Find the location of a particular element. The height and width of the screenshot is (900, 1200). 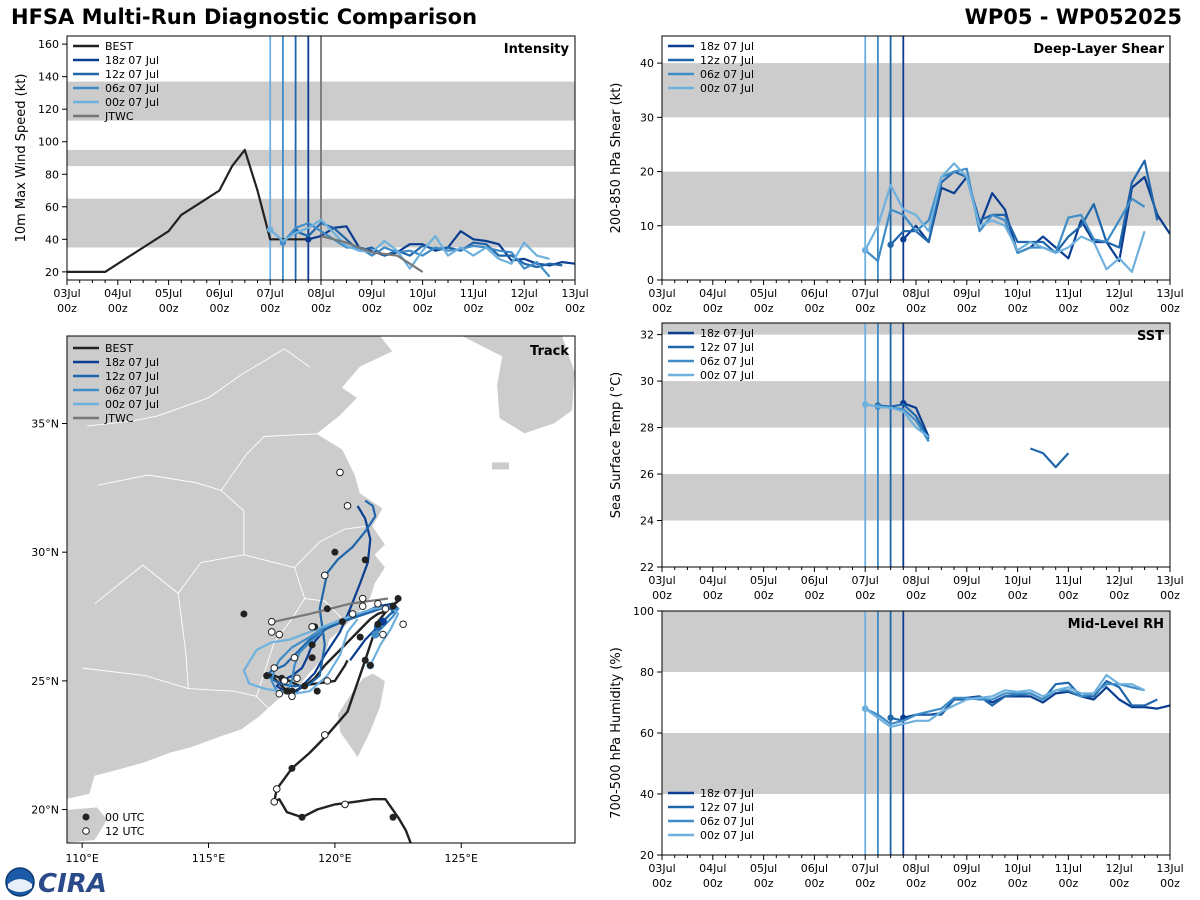

x-tick-label: 04Jul is located at coordinates (712, 580).